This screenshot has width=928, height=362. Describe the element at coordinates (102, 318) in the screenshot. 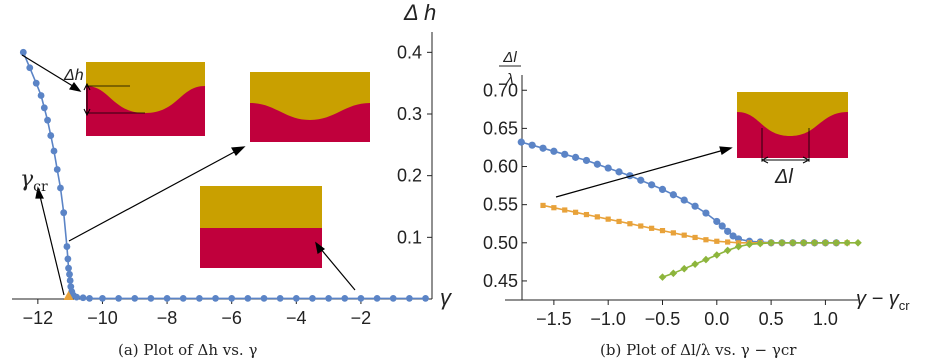

I see `panel-a-x-tick-label: −10` at that location.